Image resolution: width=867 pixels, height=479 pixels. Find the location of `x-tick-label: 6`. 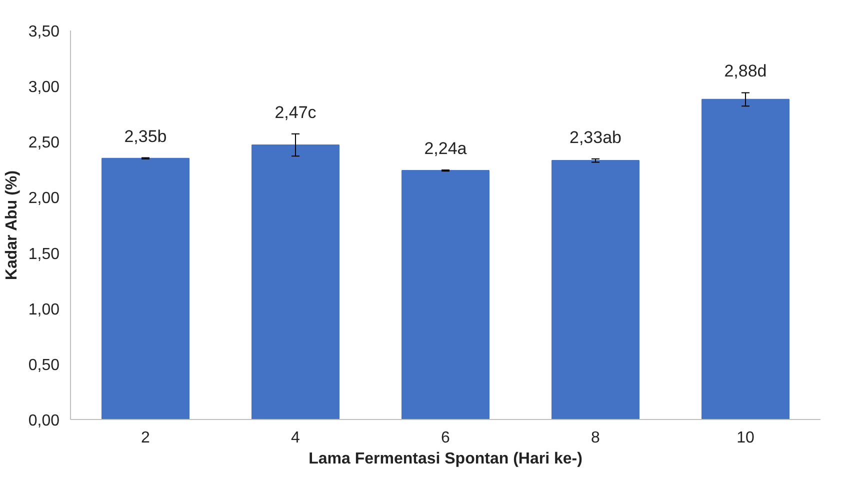

x-tick-label: 6 is located at coordinates (445, 438).